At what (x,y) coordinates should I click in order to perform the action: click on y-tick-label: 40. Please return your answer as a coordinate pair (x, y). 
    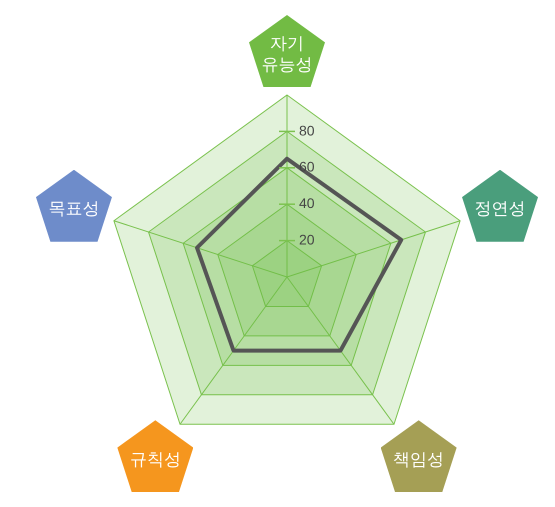
    Looking at the image, I should click on (307, 203).